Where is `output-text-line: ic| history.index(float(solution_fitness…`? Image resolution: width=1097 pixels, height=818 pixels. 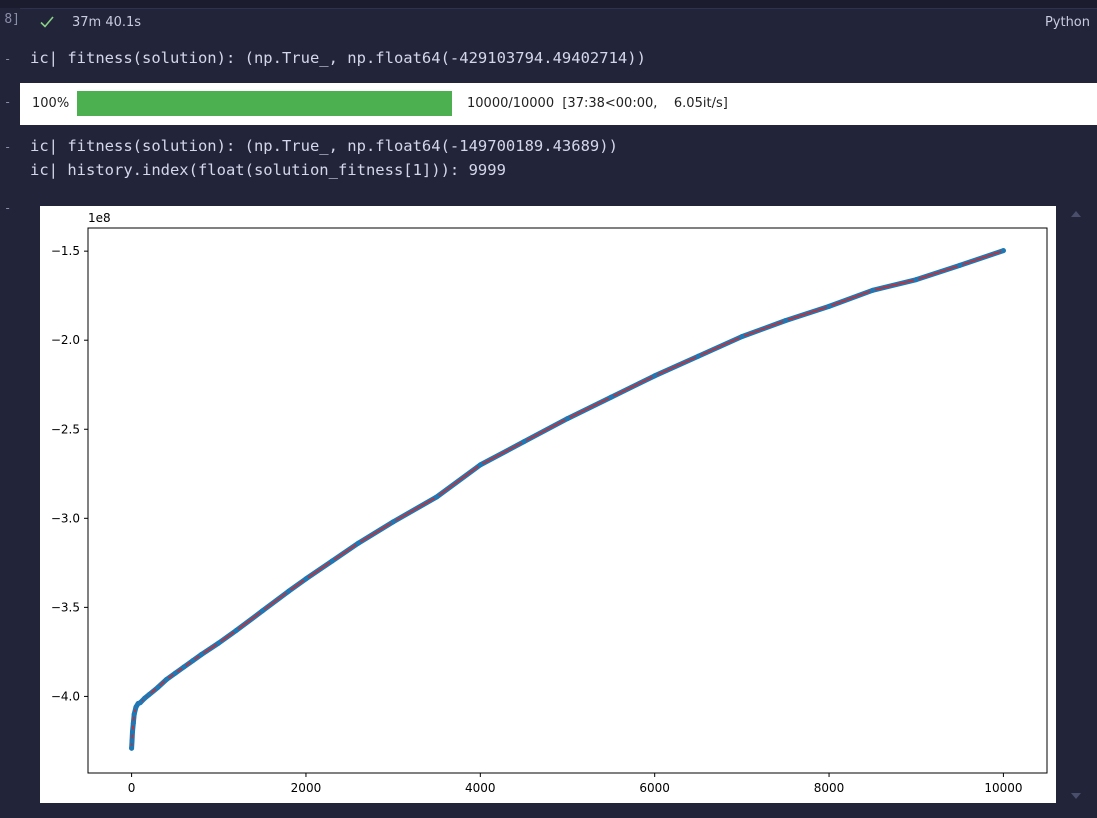
output-text-line: ic| history.index(float(solution_fitness… is located at coordinates (268, 170).